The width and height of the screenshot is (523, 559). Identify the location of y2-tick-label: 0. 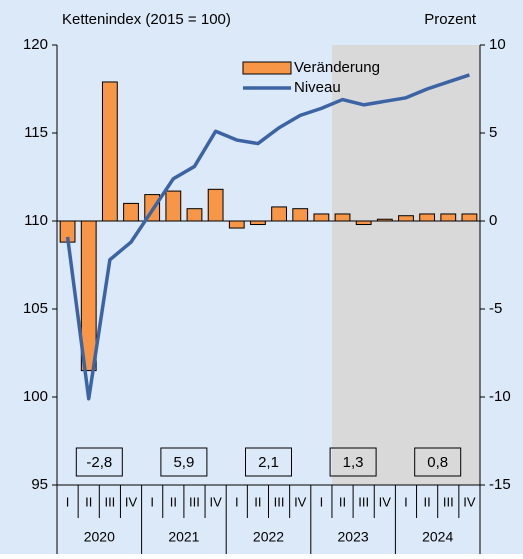
(493, 220).